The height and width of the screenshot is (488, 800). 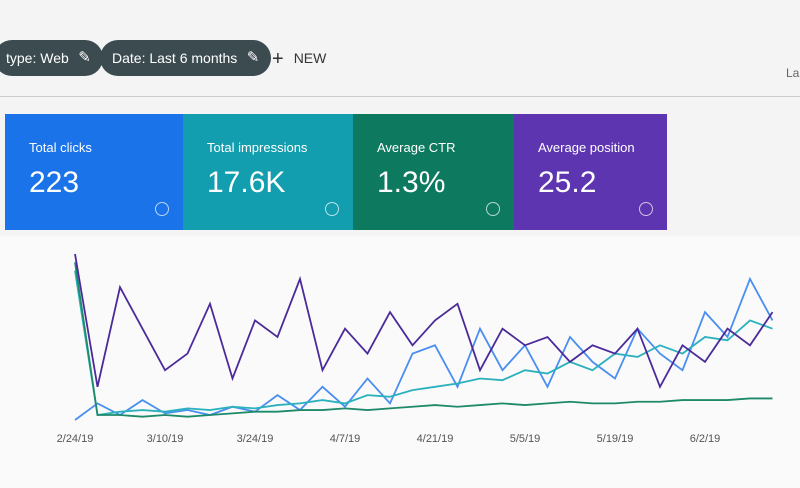 I want to click on metric-label: Average CTR, so click(x=416, y=147).